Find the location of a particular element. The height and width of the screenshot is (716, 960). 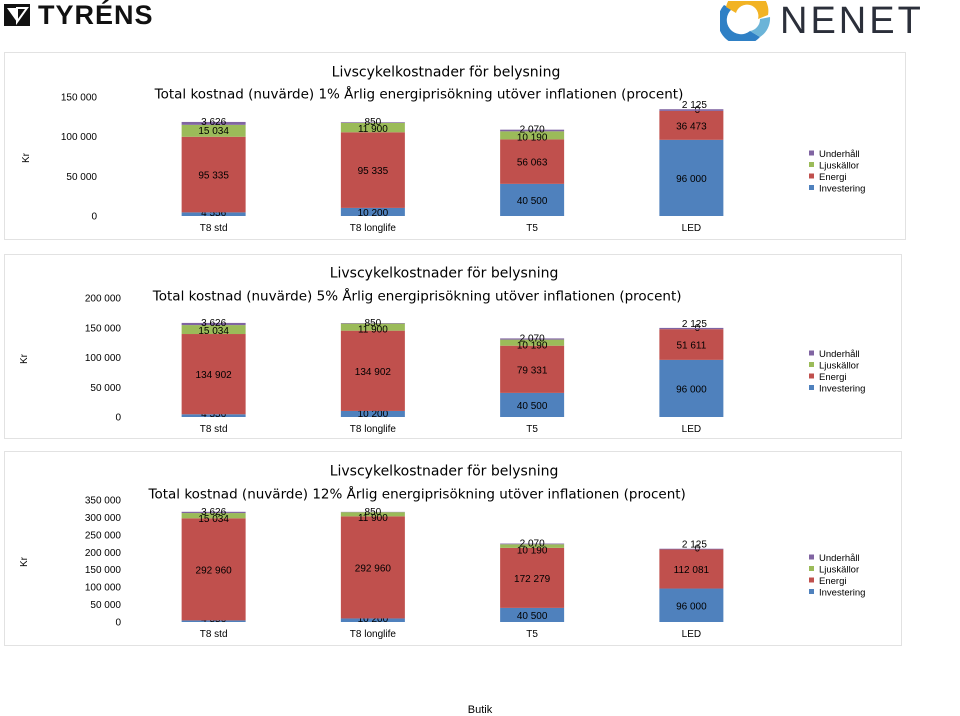

data-label: 850 is located at coordinates (373, 323).